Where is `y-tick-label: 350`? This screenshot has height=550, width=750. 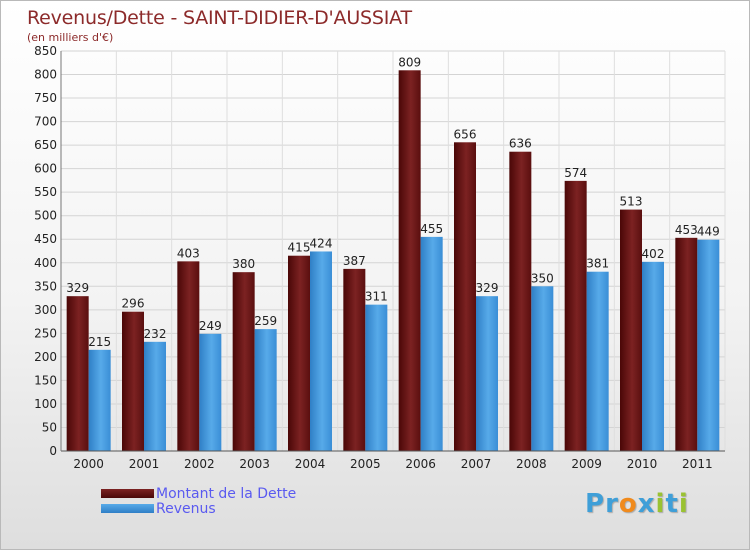
y-tick-label: 350 is located at coordinates (45, 286).